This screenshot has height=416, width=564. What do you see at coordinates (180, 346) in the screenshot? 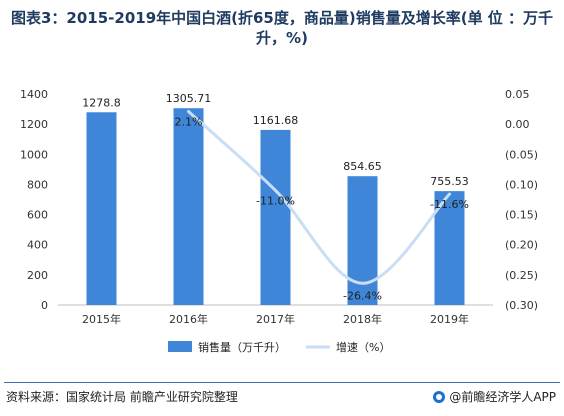
I see `legend-bar-swatch` at bounding box center [180, 346].